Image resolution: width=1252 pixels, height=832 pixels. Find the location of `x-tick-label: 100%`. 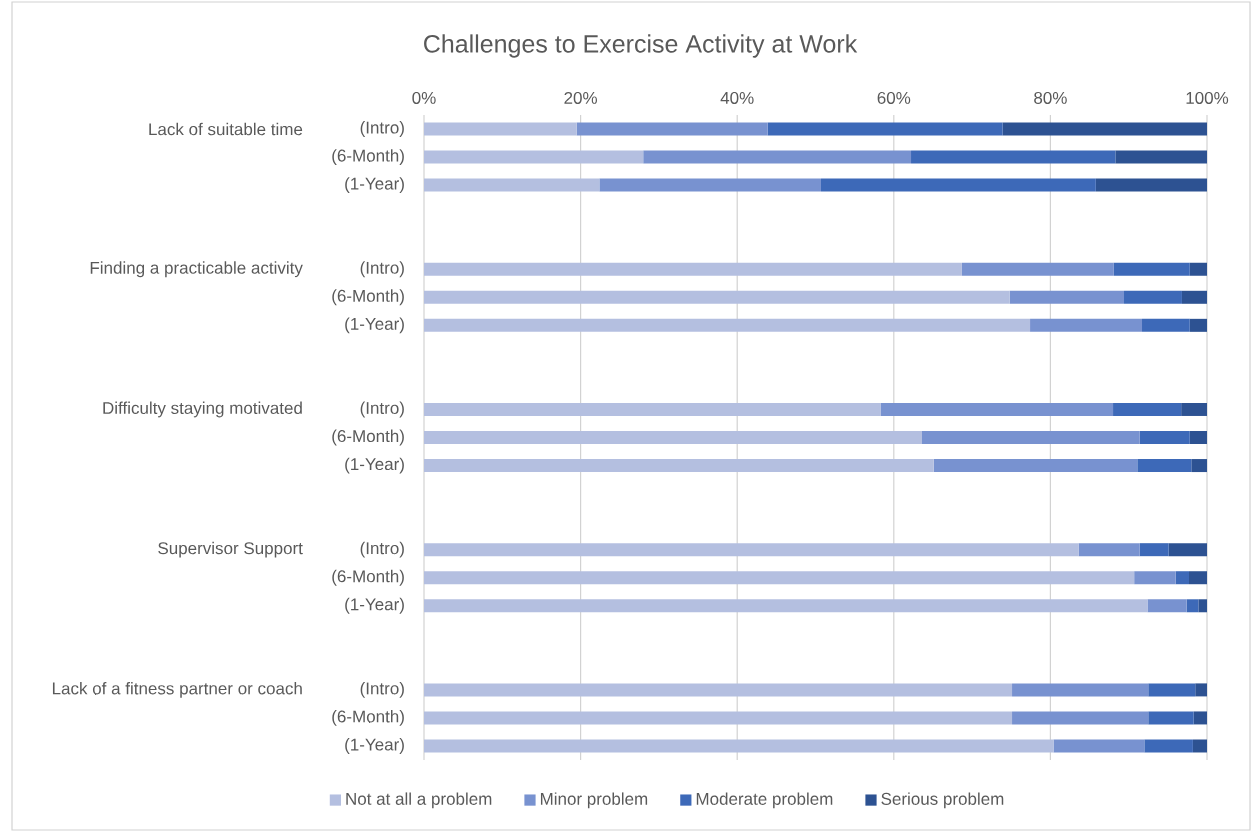

x-tick-label: 100% is located at coordinates (1207, 97).